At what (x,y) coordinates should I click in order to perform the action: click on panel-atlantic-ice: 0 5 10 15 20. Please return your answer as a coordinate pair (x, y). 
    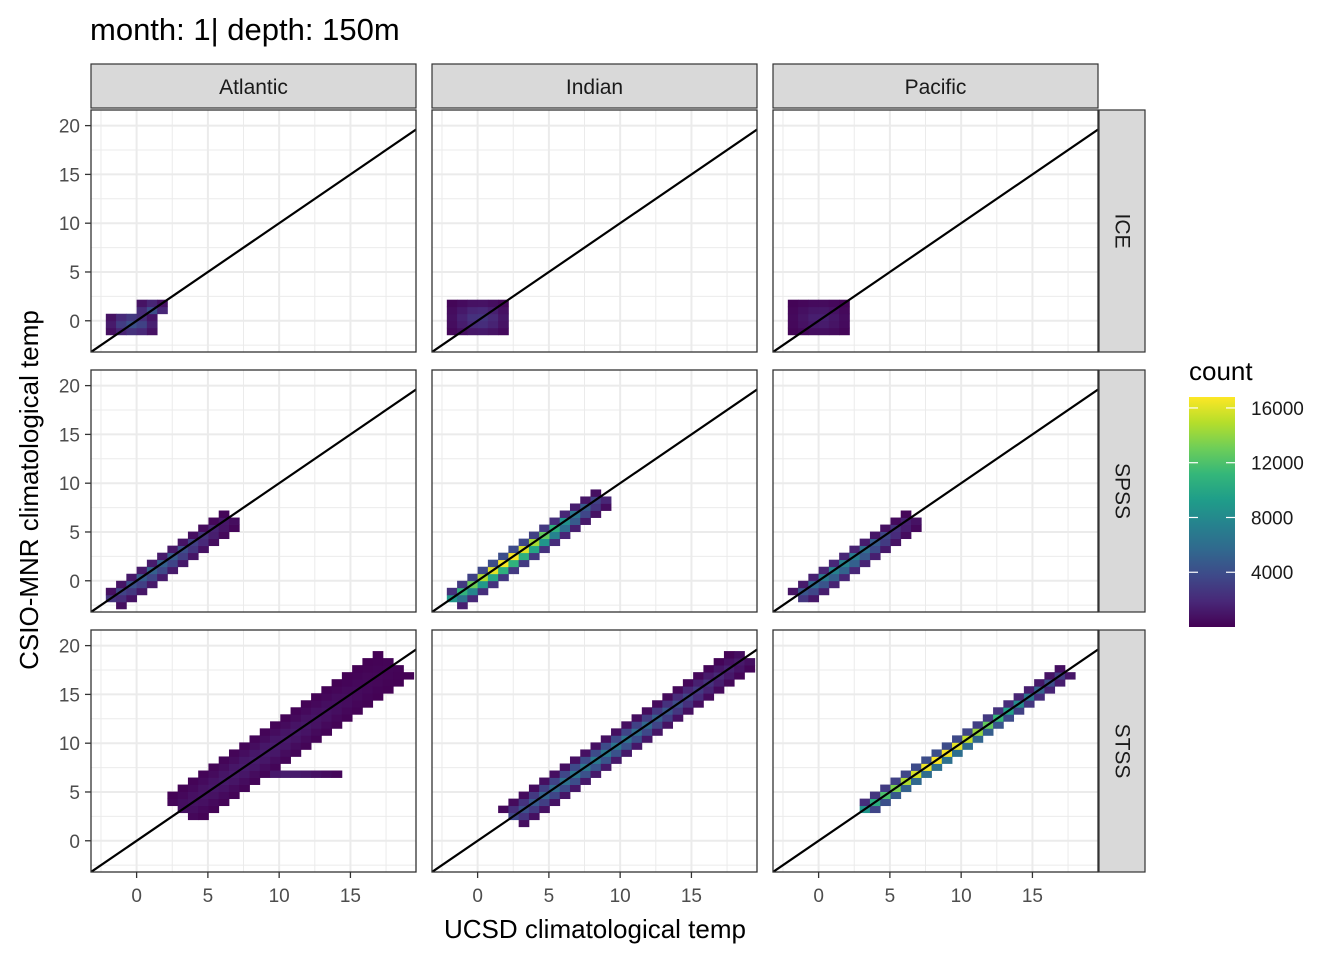
    Looking at the image, I should click on (238, 231).